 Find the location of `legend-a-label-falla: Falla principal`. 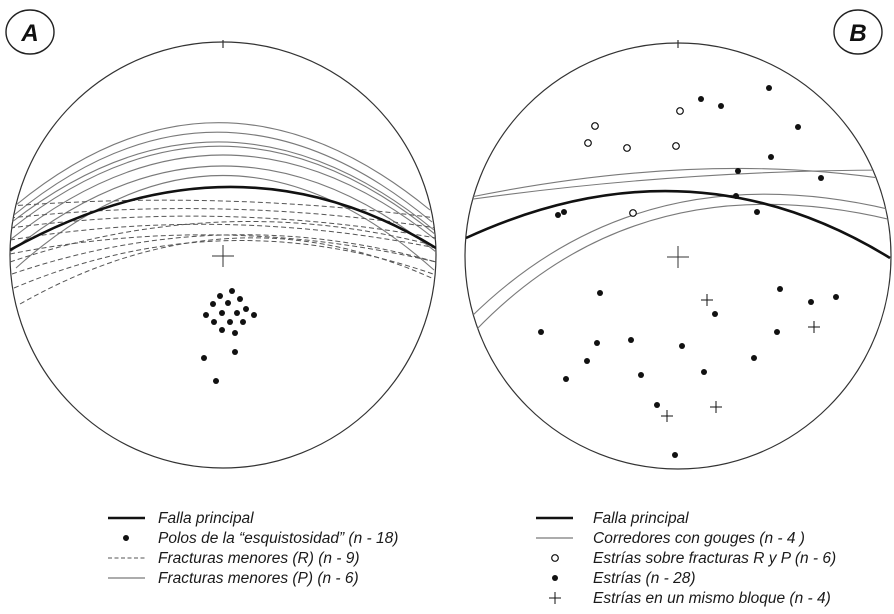

legend-a-label-falla: Falla principal is located at coordinates (206, 518).